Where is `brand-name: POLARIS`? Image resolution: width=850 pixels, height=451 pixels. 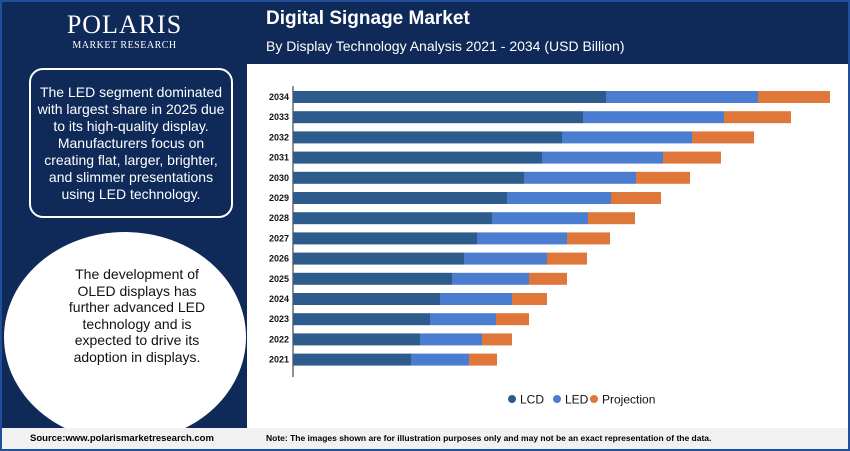
brand-name: POLARIS is located at coordinates (124, 24).